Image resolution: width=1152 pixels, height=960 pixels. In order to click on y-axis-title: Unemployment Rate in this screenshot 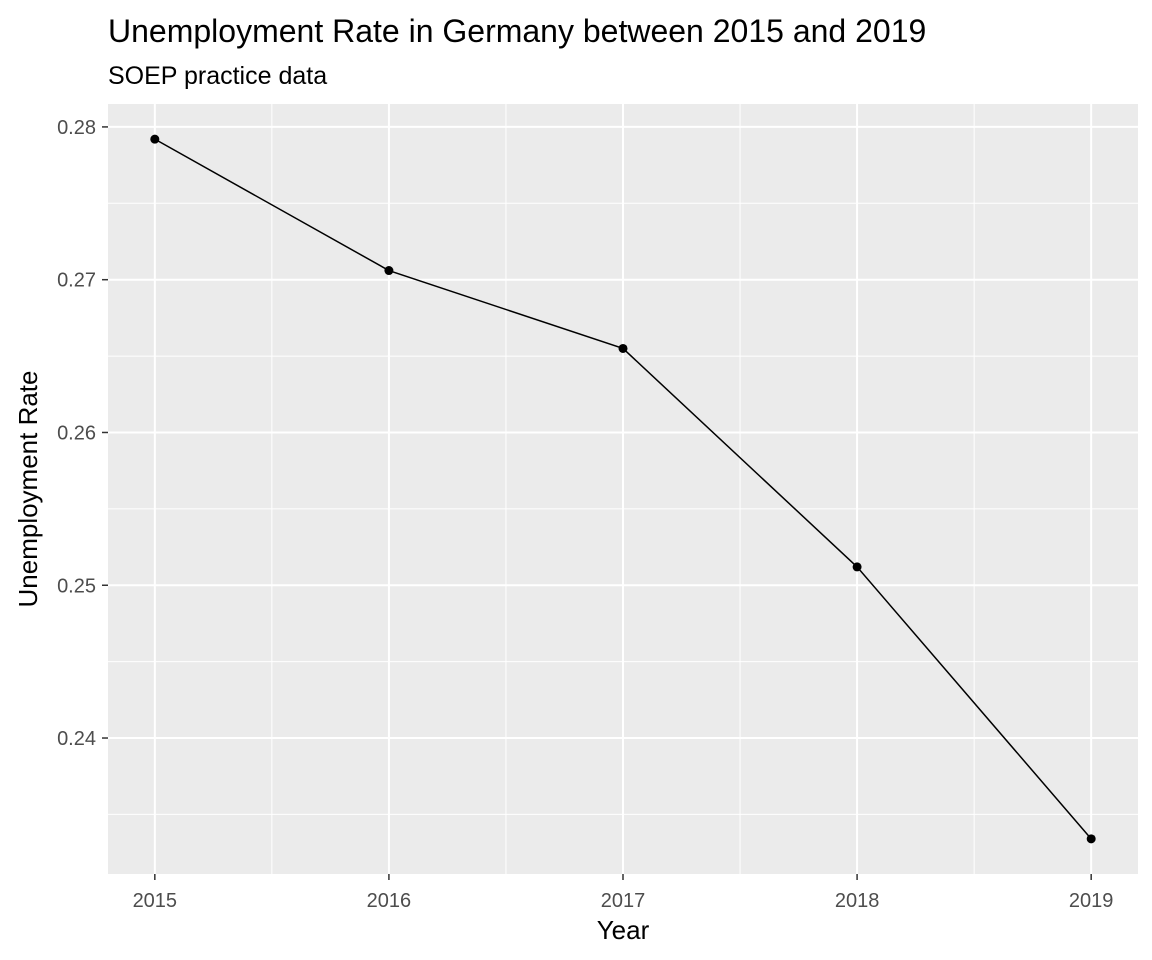, I will do `click(28, 489)`.